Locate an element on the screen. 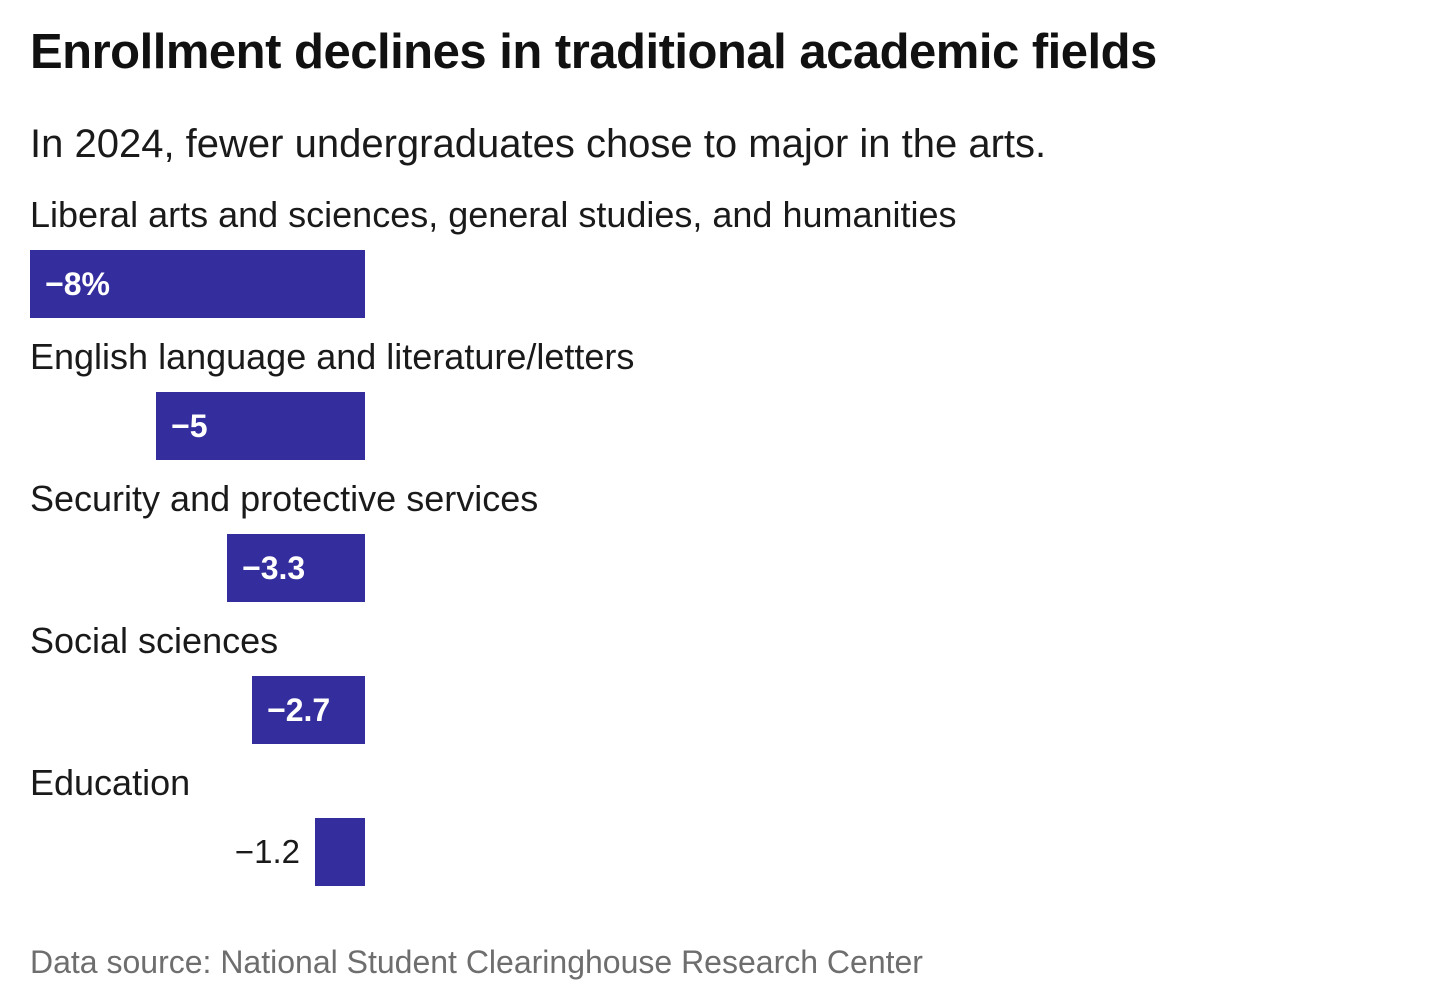 The width and height of the screenshot is (1440, 1008). bar-group: Education −1.2 −1.2 is located at coordinates (720, 824).